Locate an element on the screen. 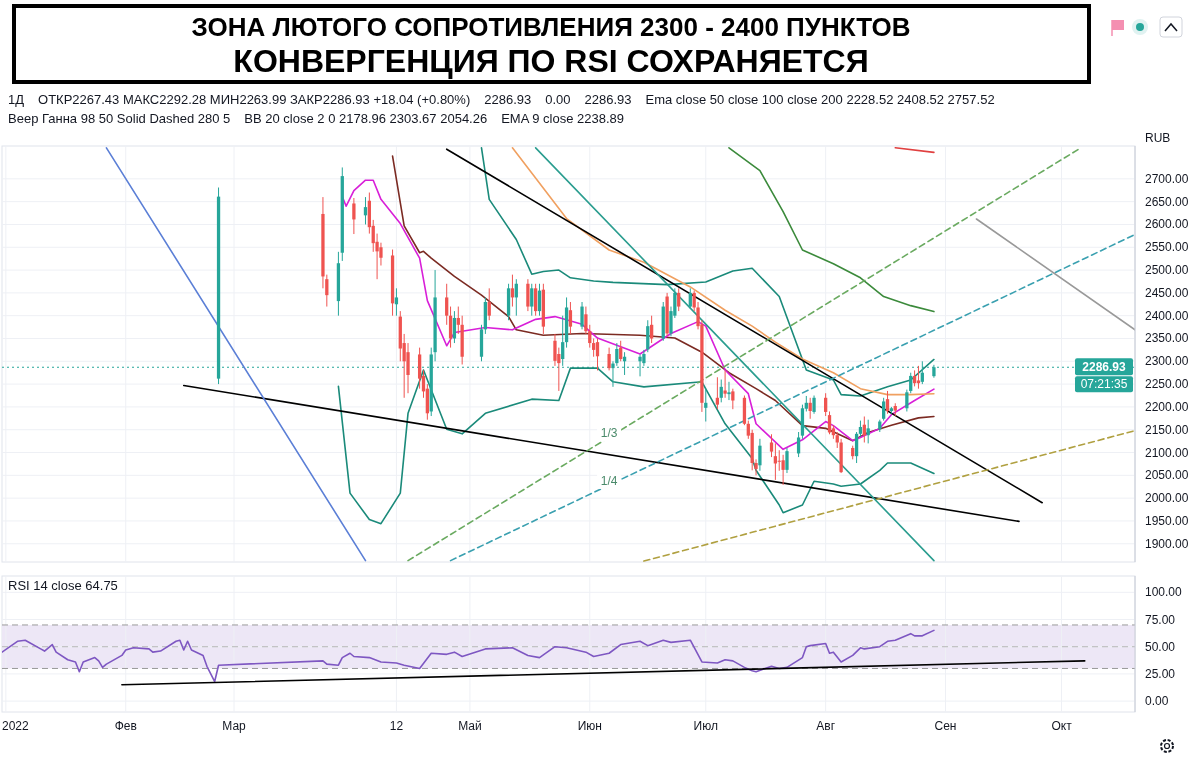 Image resolution: width=1200 pixels, height=767 pixels. x-tick-label: 2022 is located at coordinates (16, 726).